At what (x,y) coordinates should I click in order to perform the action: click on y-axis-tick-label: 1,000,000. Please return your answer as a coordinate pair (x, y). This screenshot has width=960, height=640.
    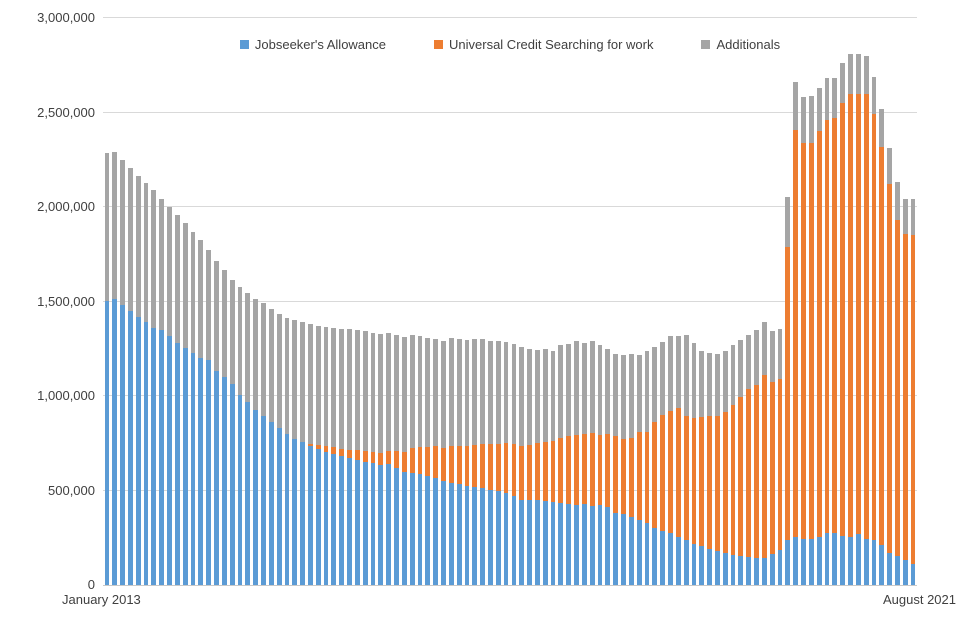
    Looking at the image, I should click on (66, 395).